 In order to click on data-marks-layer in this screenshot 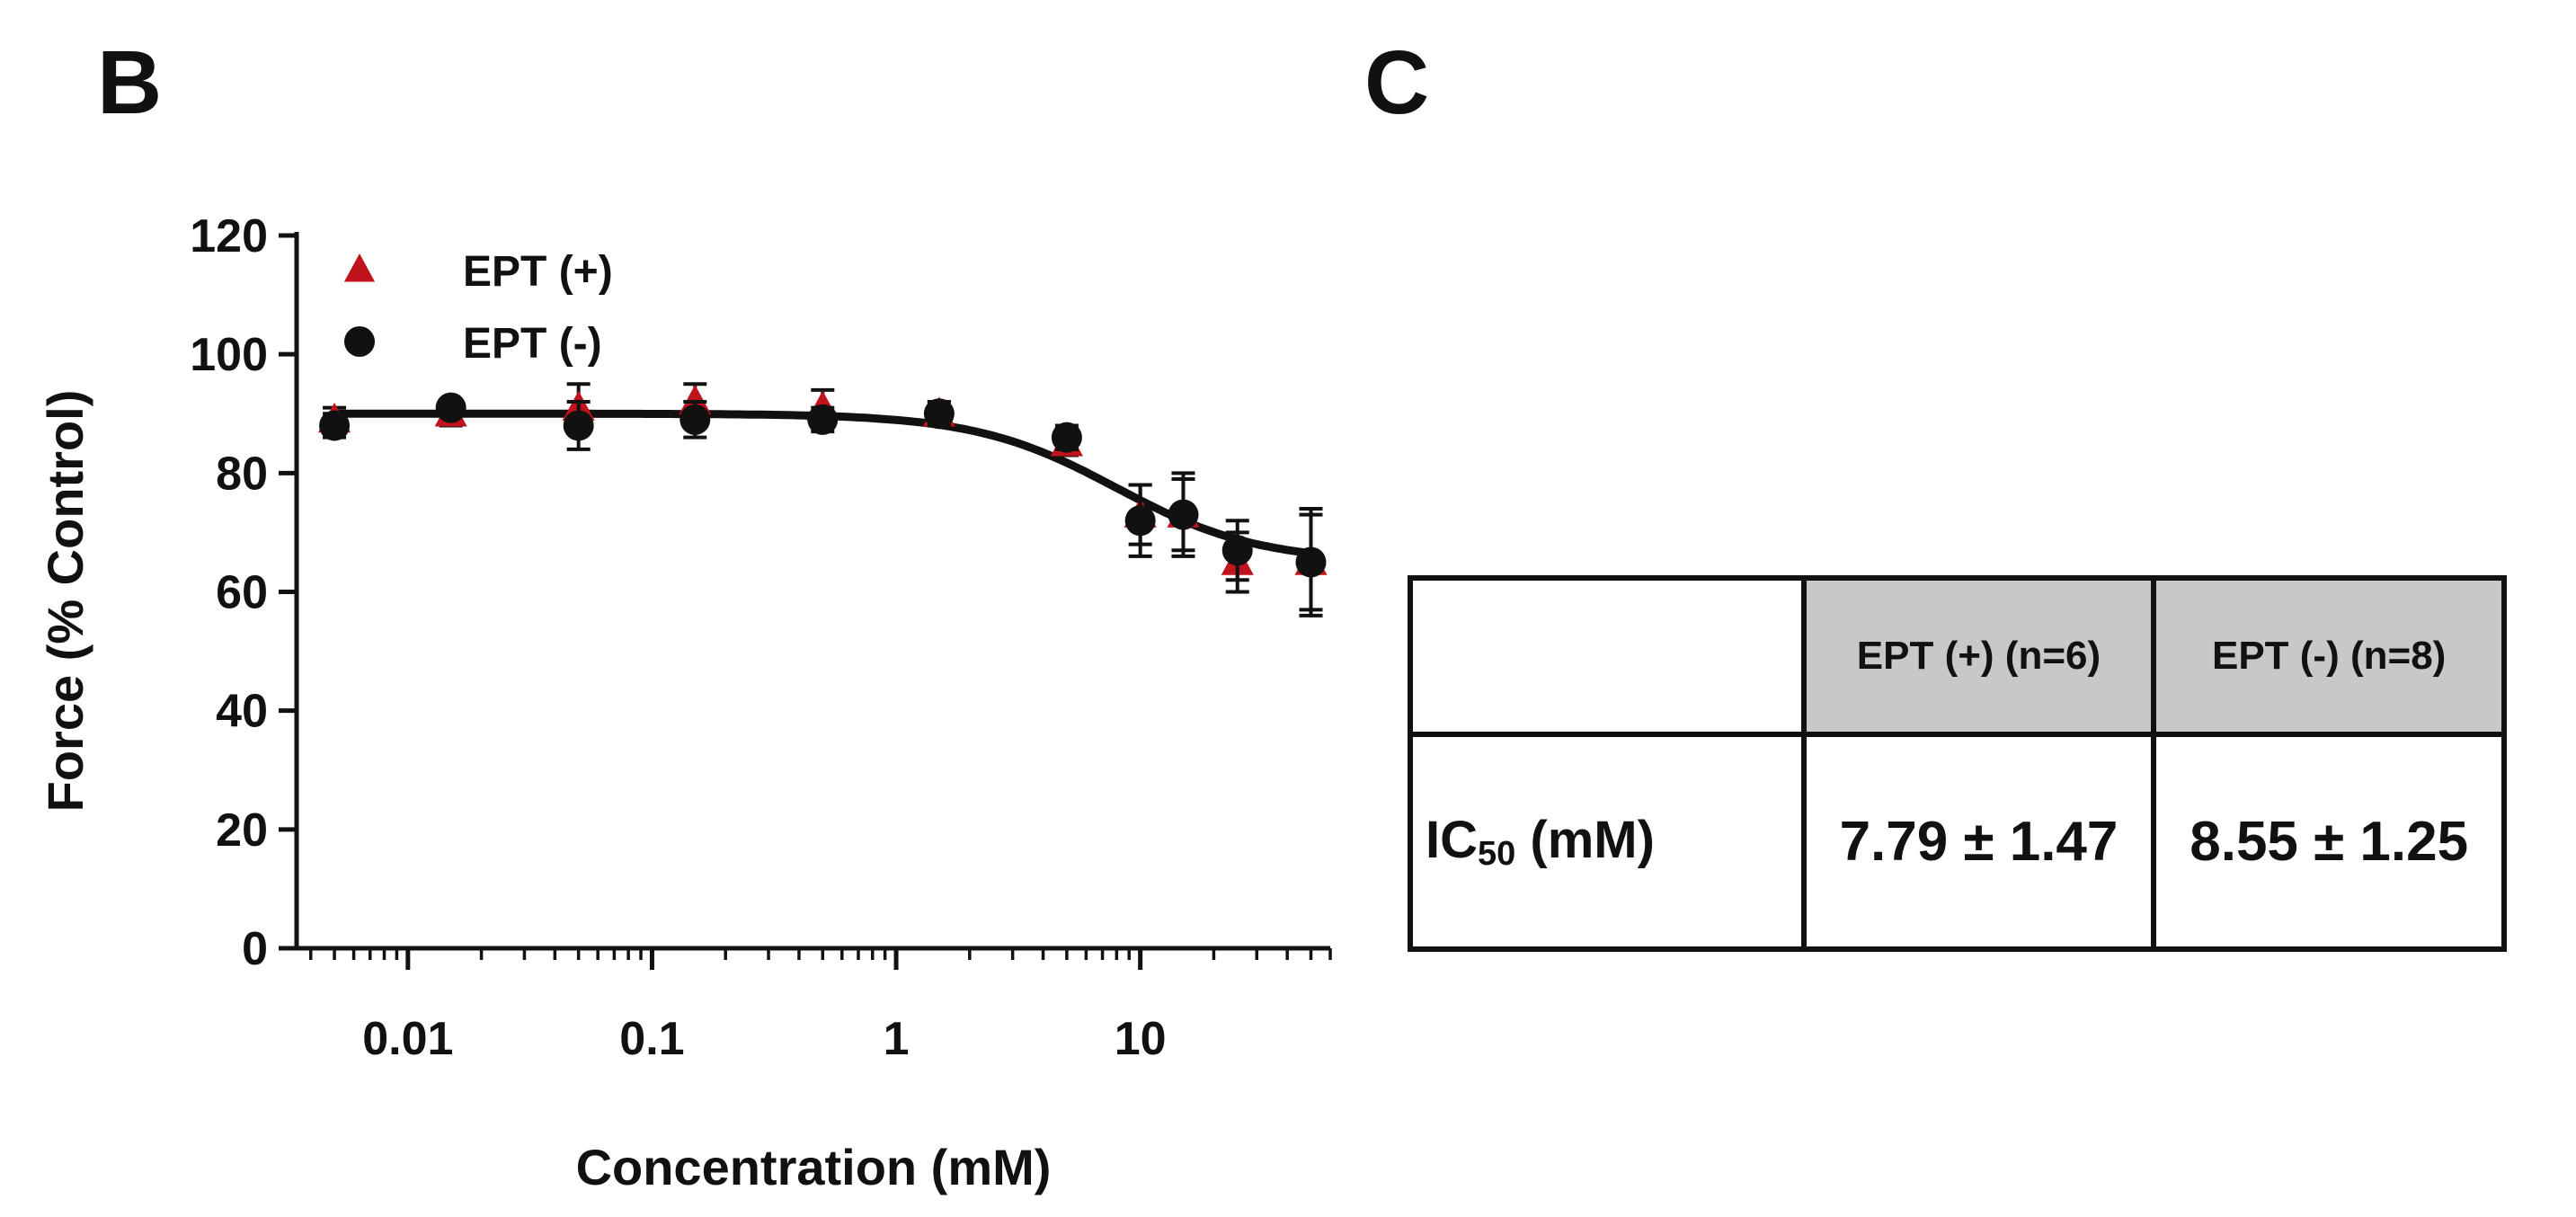, I will do `click(823, 500)`.